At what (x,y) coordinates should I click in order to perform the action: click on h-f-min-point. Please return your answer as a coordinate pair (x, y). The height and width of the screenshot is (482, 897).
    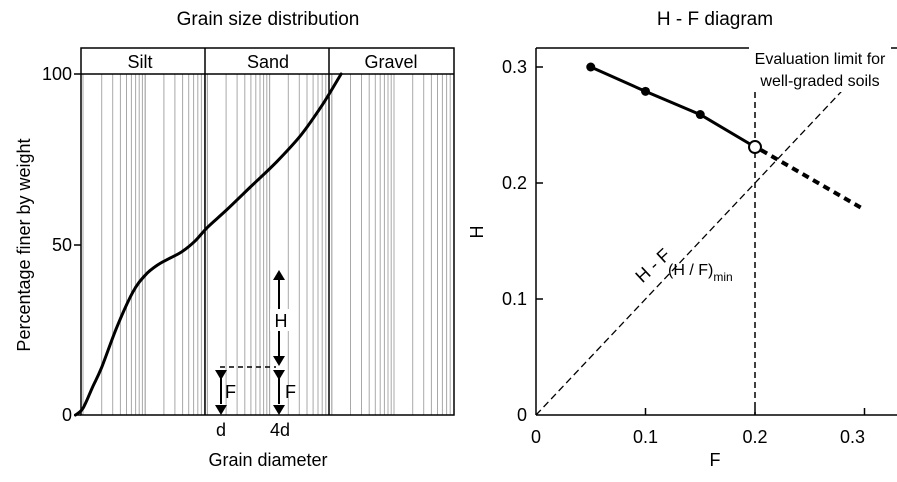
    Looking at the image, I should click on (755, 147).